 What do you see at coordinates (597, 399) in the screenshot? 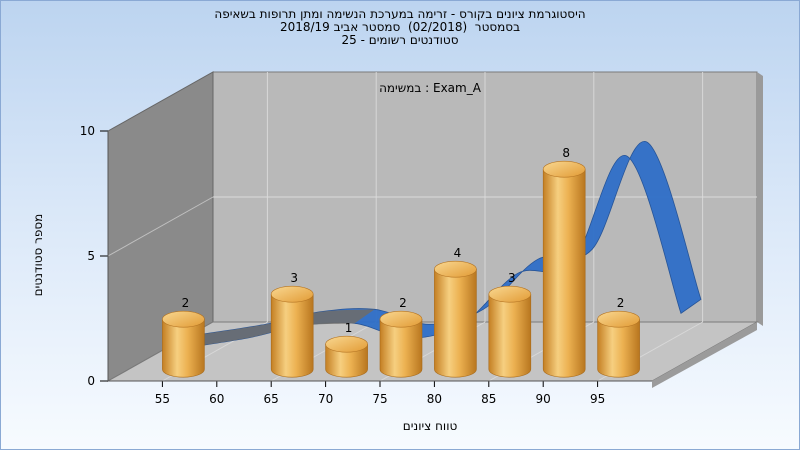
I see `x-tick-label: 95` at bounding box center [597, 399].